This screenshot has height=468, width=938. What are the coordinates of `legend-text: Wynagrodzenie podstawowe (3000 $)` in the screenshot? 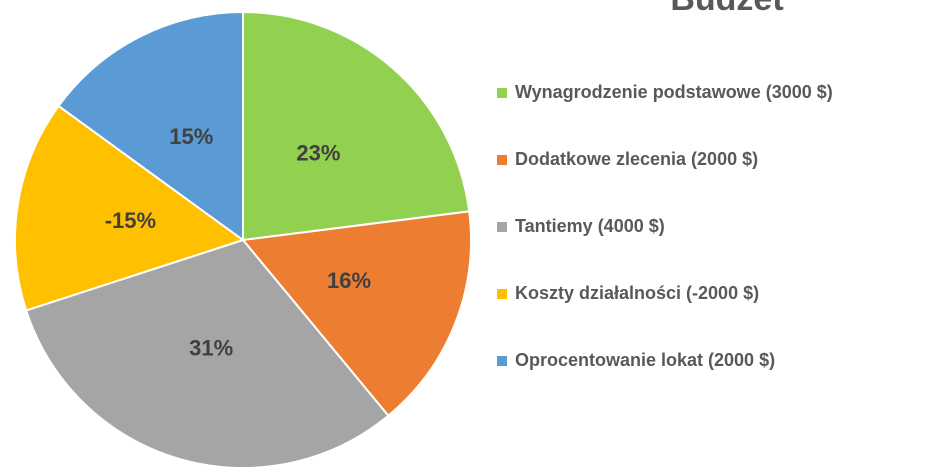 It's located at (674, 92).